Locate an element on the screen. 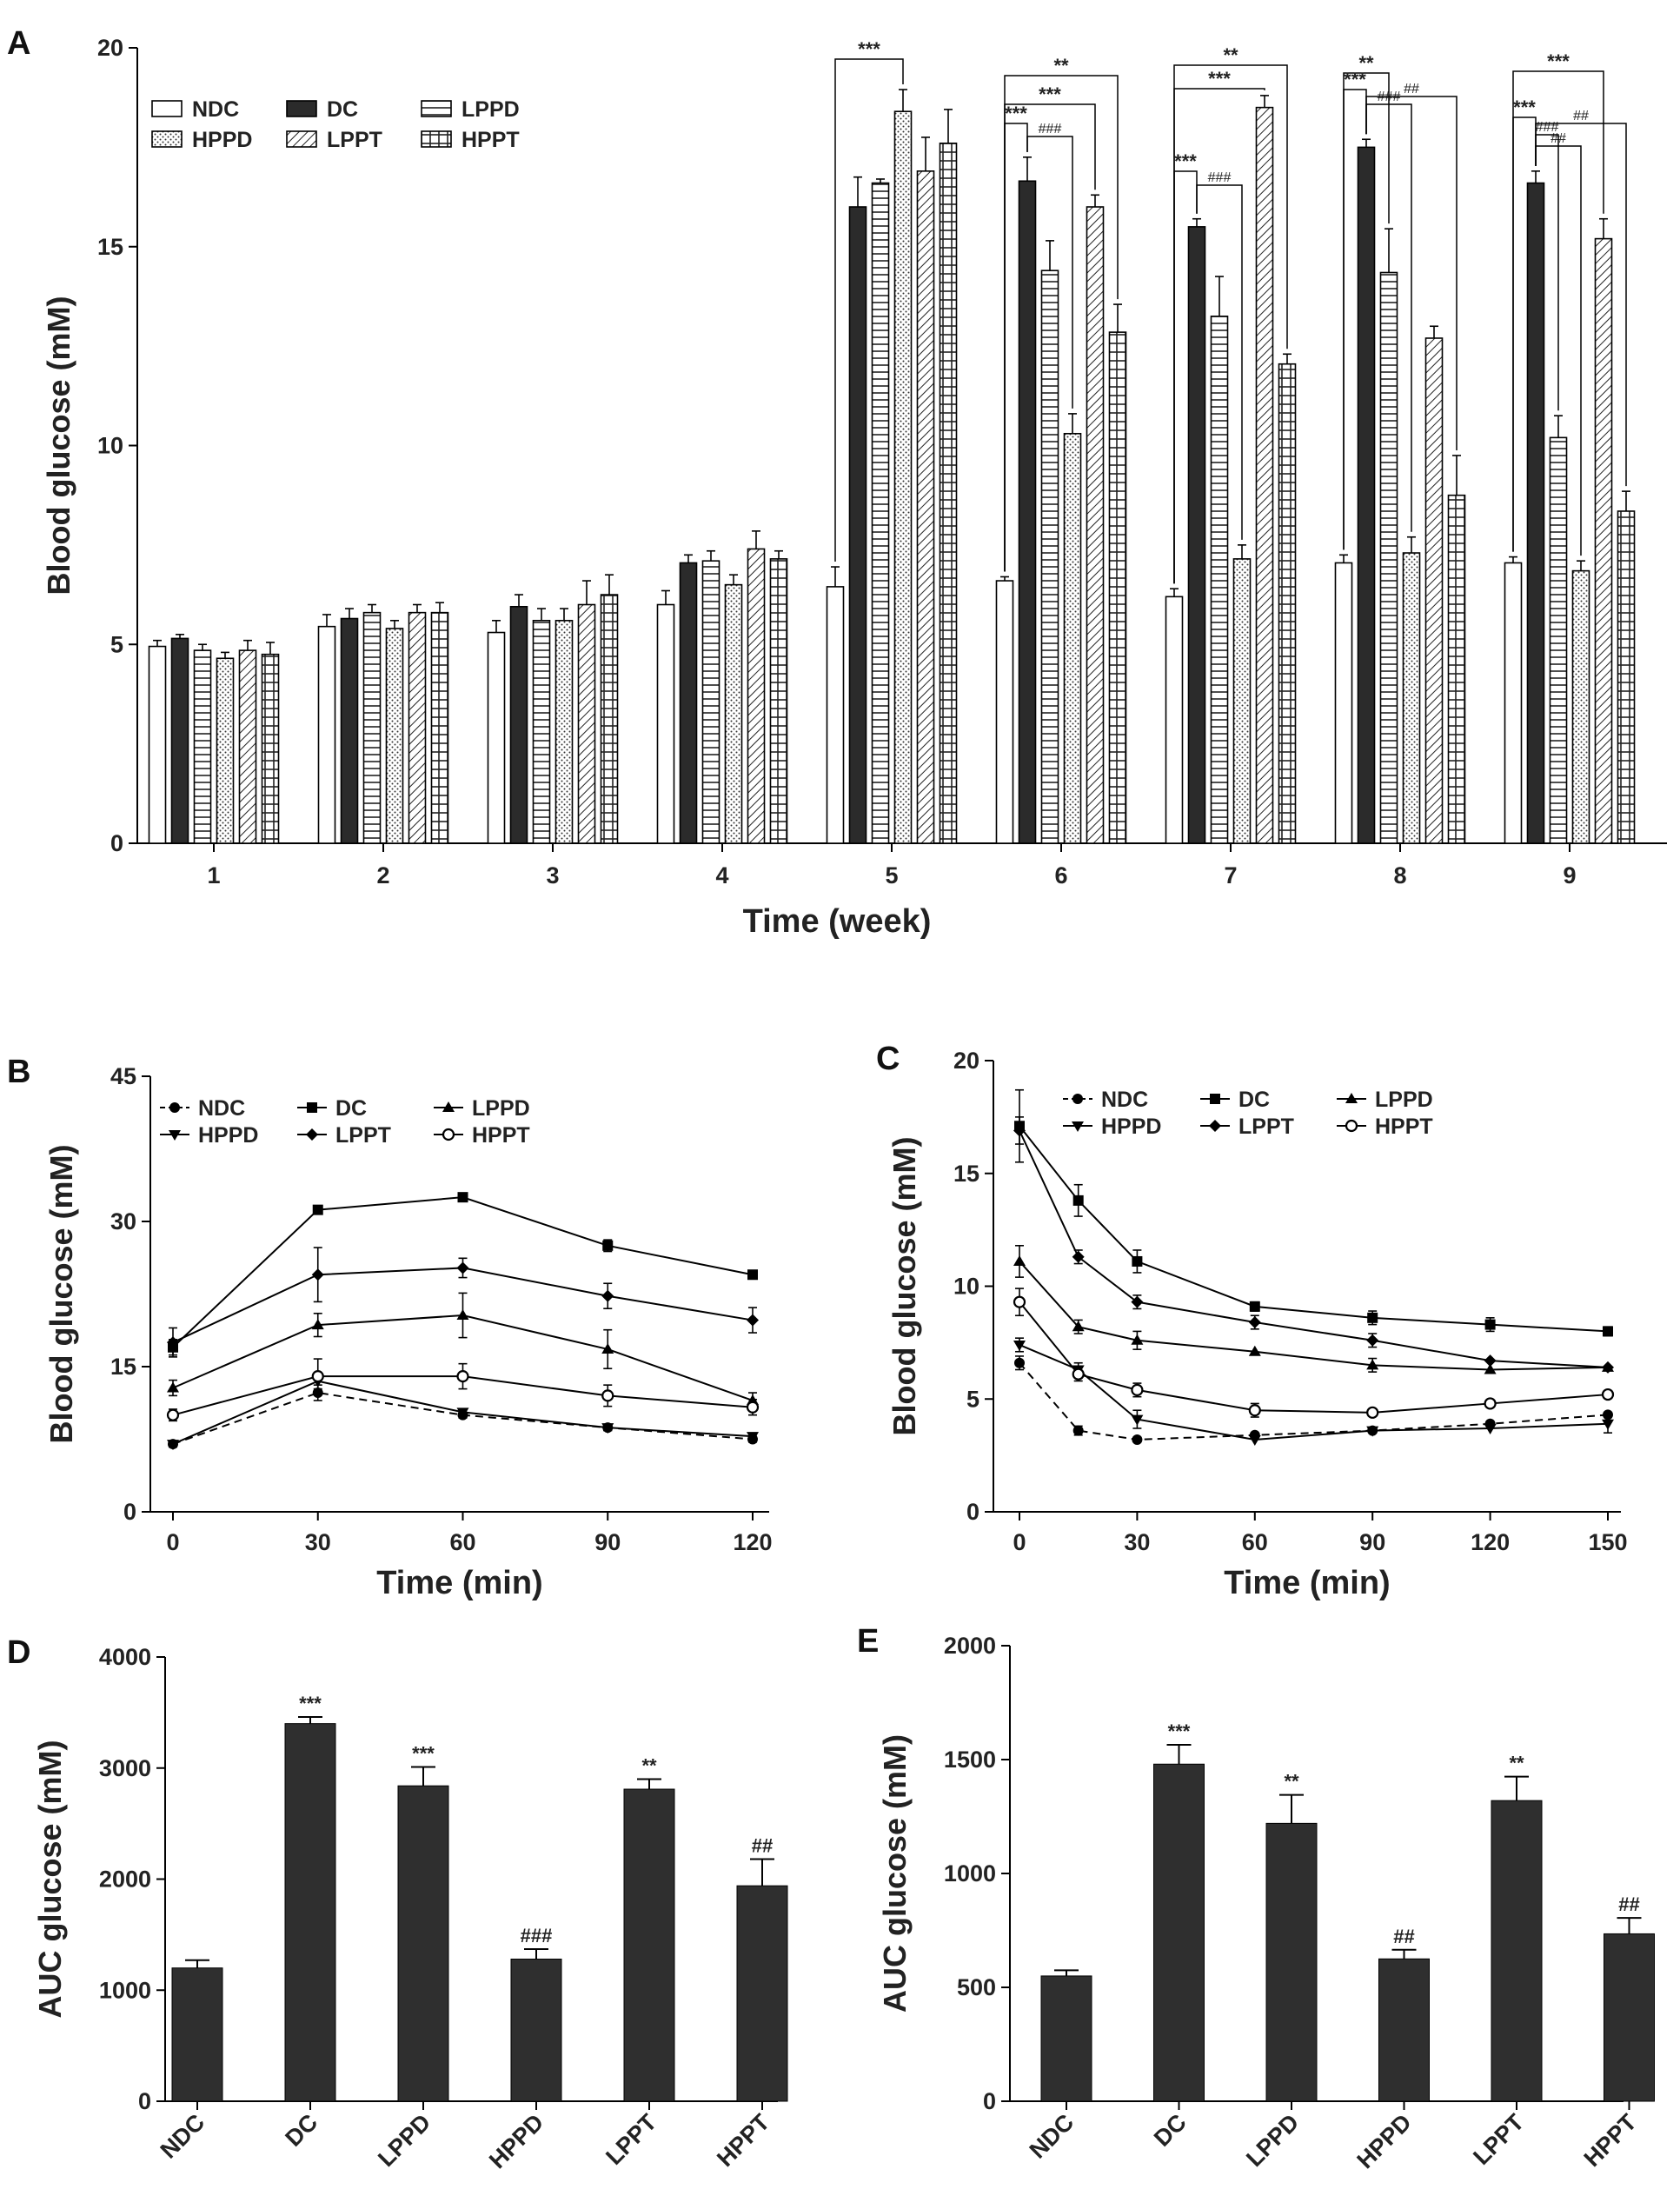 The image size is (1680, 2196). legend-label-dc: DC is located at coordinates (1254, 1100).